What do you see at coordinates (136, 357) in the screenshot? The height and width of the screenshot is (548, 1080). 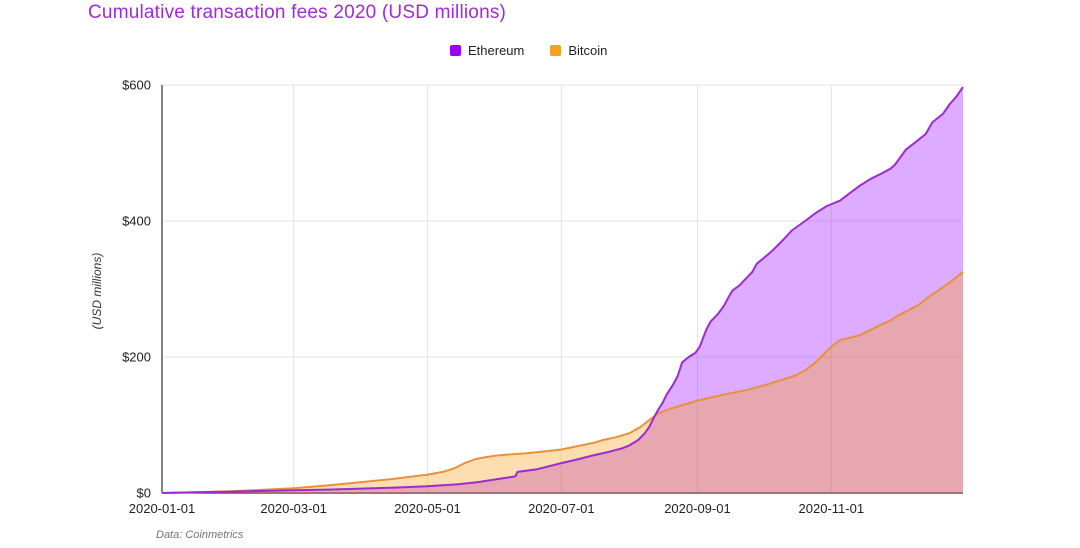 I see `y-tick-label: $200` at bounding box center [136, 357].